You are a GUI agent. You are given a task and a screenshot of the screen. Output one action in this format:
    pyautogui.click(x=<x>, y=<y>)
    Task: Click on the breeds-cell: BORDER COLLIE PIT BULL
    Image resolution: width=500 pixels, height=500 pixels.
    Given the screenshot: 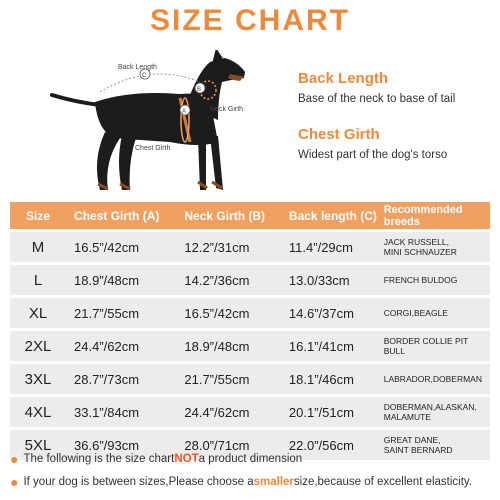 What is the action you would take?
    pyautogui.click(x=435, y=346)
    